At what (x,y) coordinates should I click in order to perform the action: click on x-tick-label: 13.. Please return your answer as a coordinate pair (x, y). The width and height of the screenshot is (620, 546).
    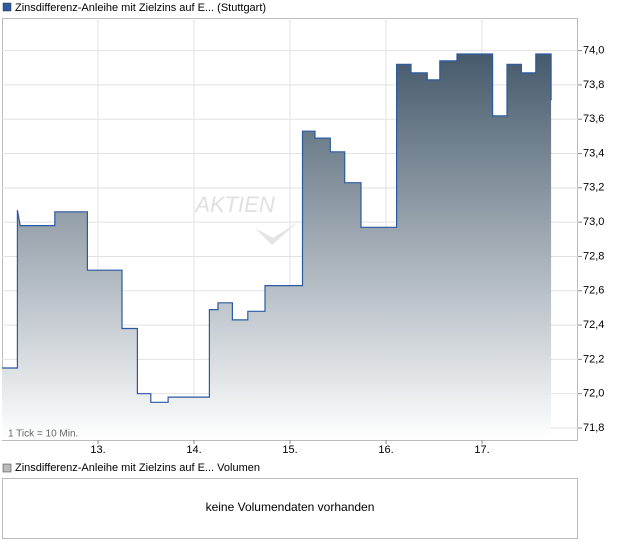
    Looking at the image, I should click on (97, 450).